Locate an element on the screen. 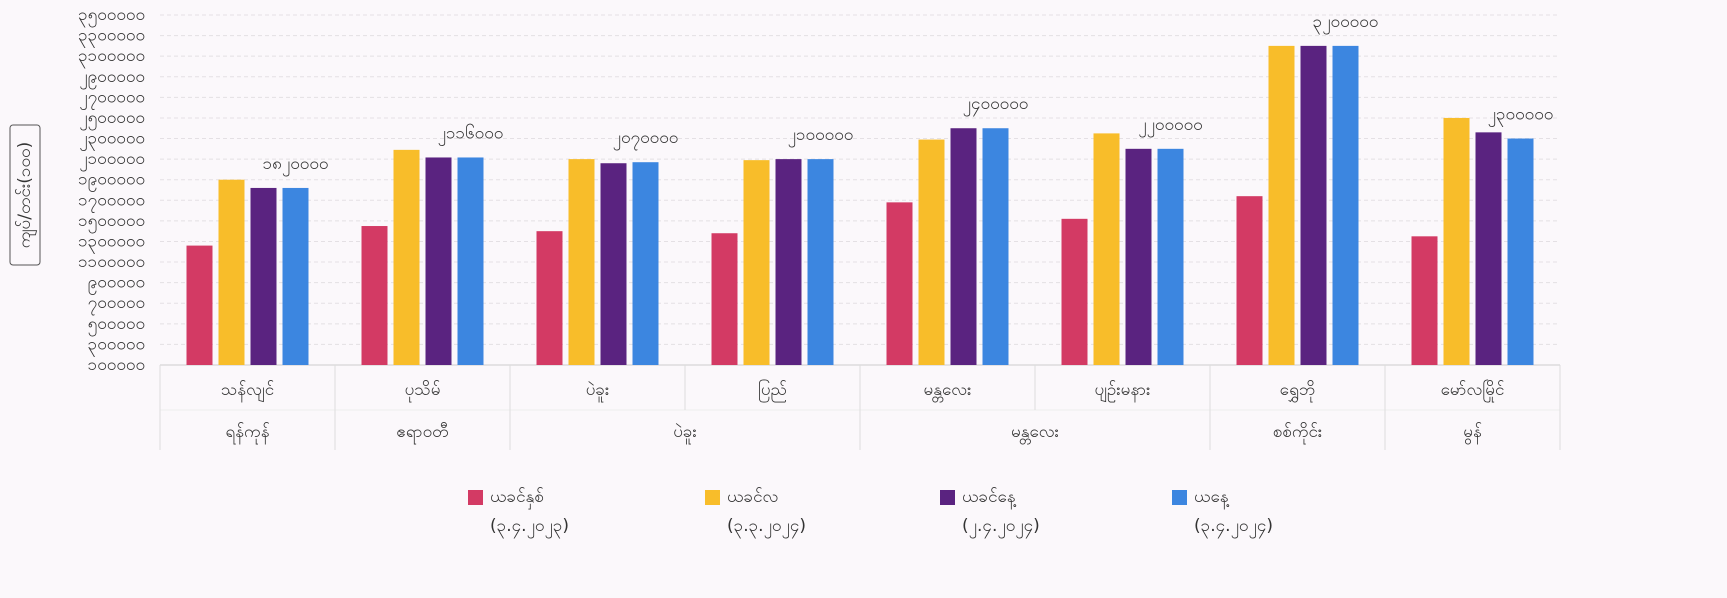 The height and width of the screenshot is (598, 1727). value-label: ၂၂၀၀၀၀၀ is located at coordinates (1170, 126).